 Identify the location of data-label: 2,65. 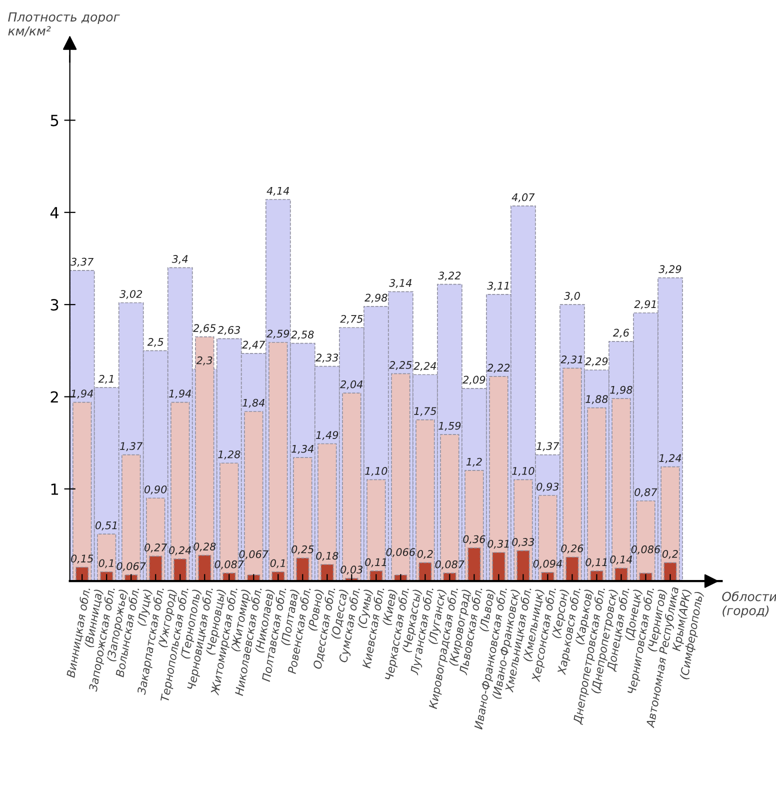
(204, 329).